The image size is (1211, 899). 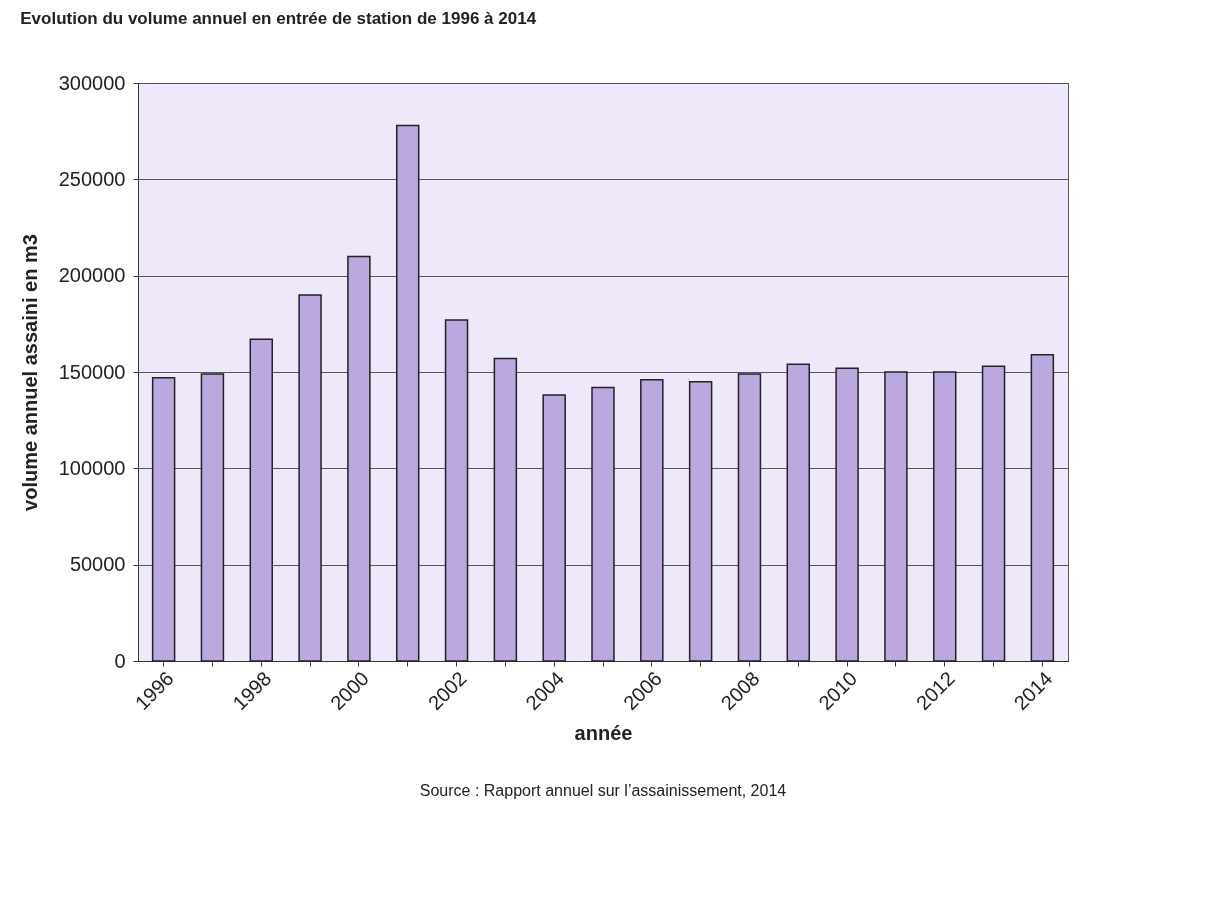 I want to click on x-axis-title: année, so click(x=603, y=733).